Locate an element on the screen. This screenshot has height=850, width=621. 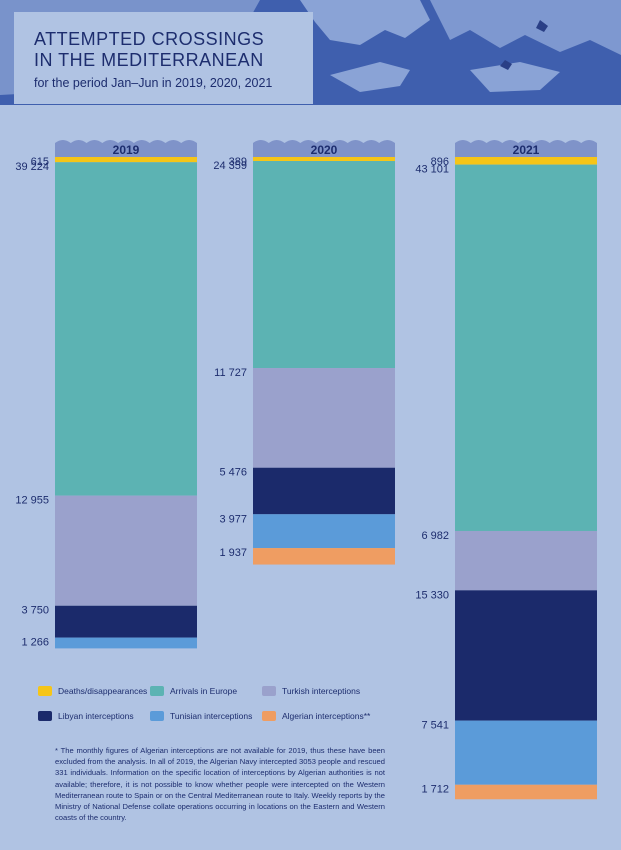
bar-segment-libyan-2021 is located at coordinates (526, 655).